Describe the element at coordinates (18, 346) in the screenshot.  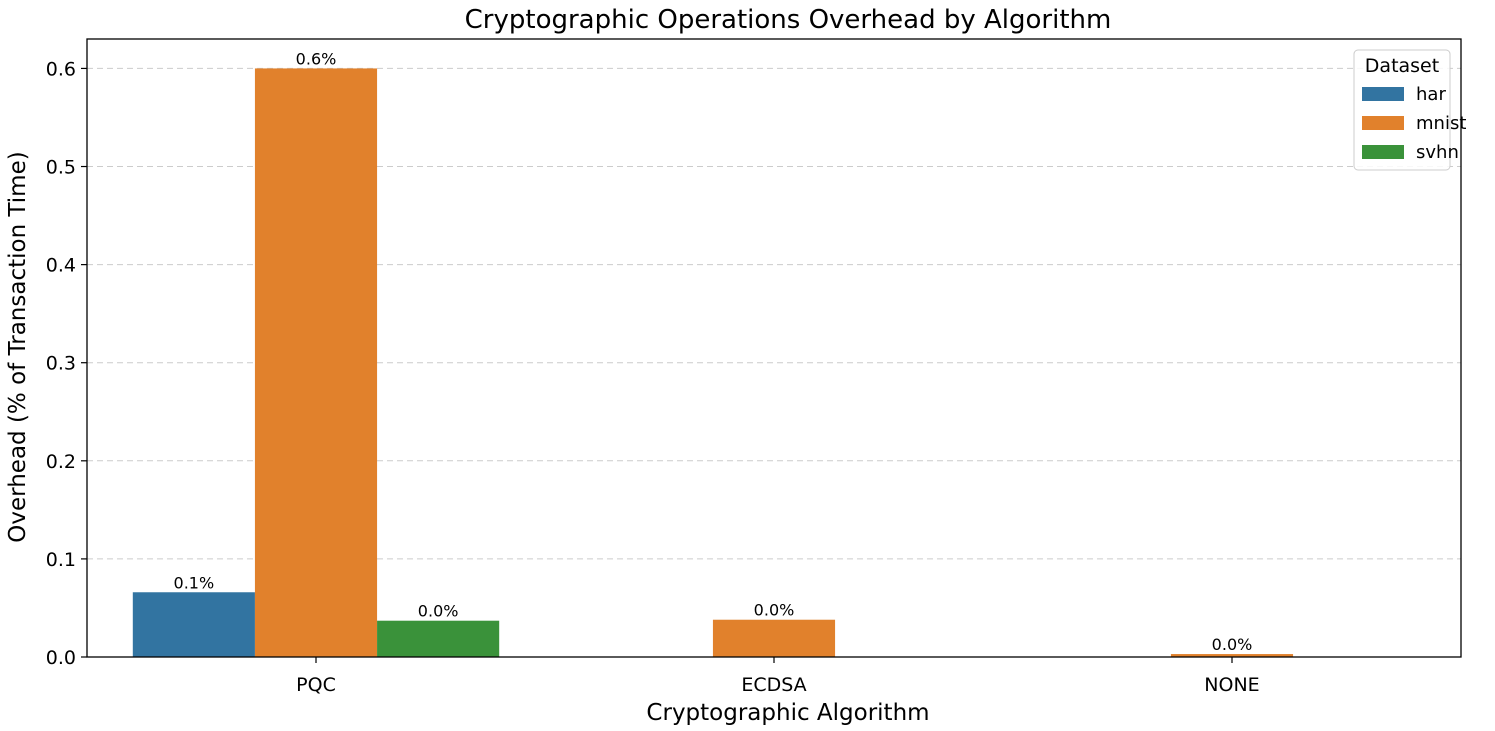
I see `y-axis-label: Overhead (% of Transaction Time)` at that location.